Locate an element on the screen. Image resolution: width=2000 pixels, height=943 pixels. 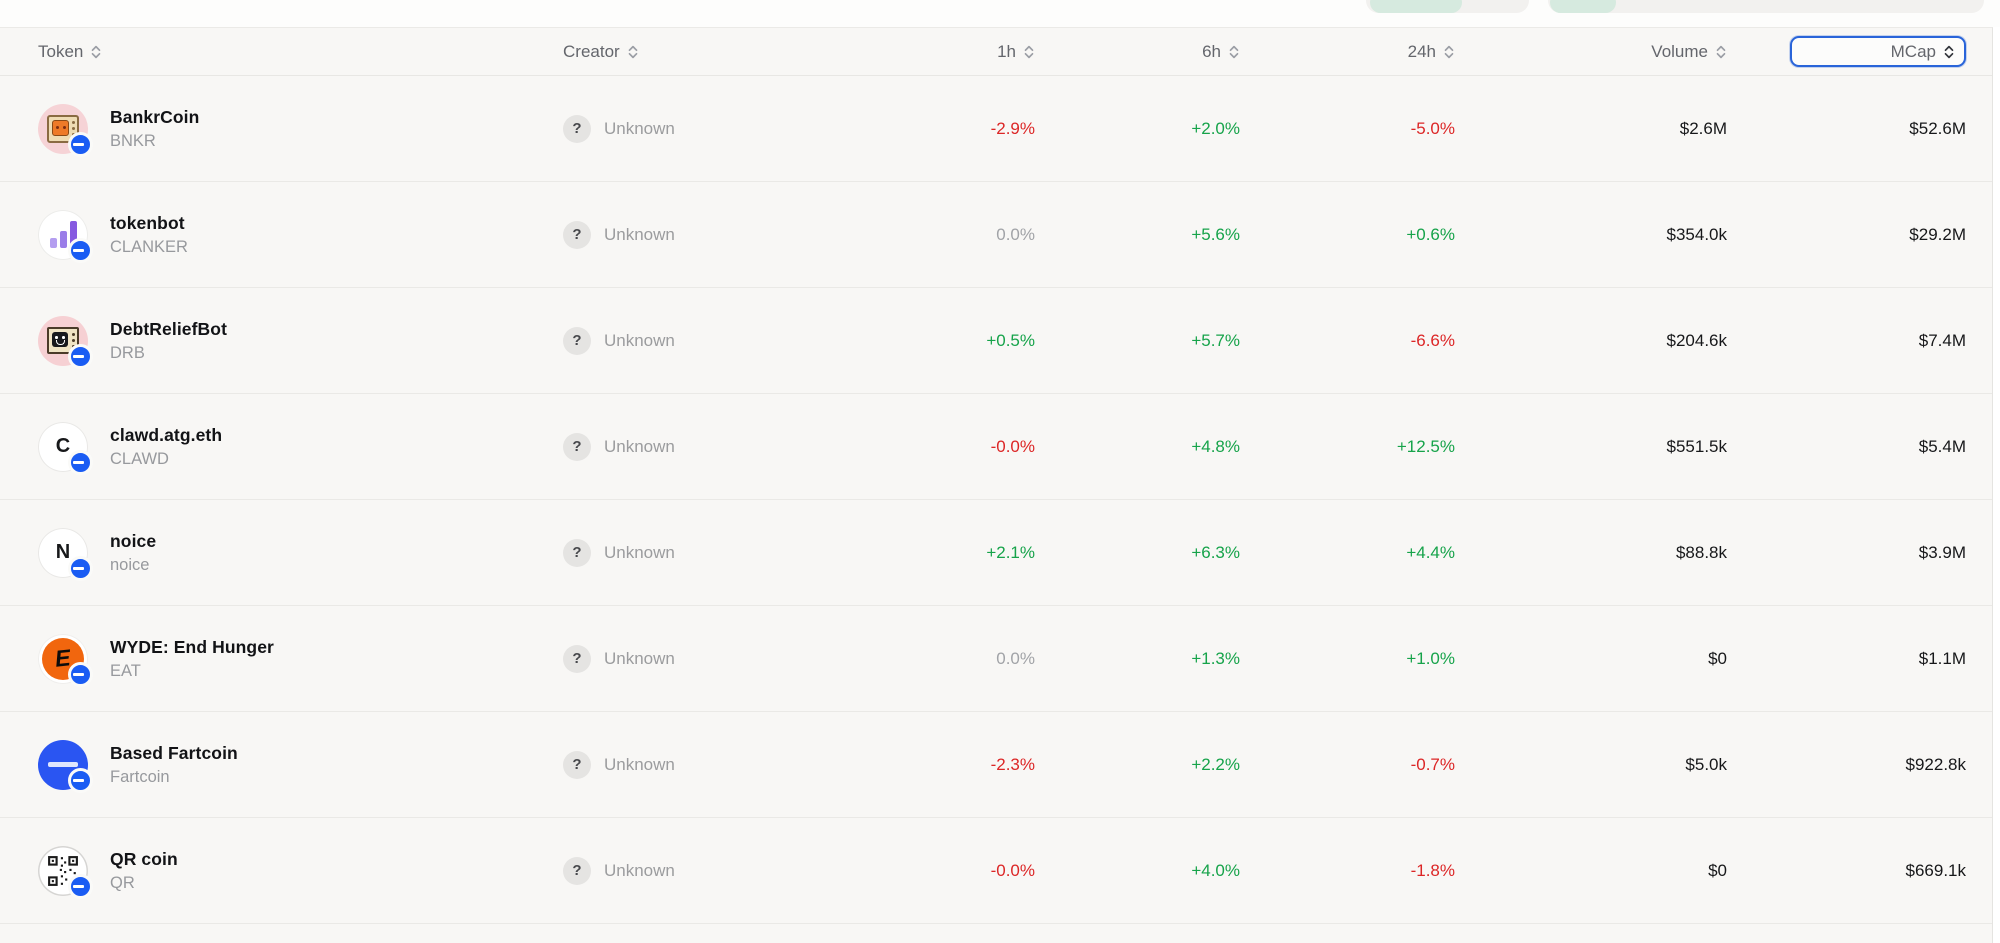
column-label: 6h is located at coordinates (1211, 51).